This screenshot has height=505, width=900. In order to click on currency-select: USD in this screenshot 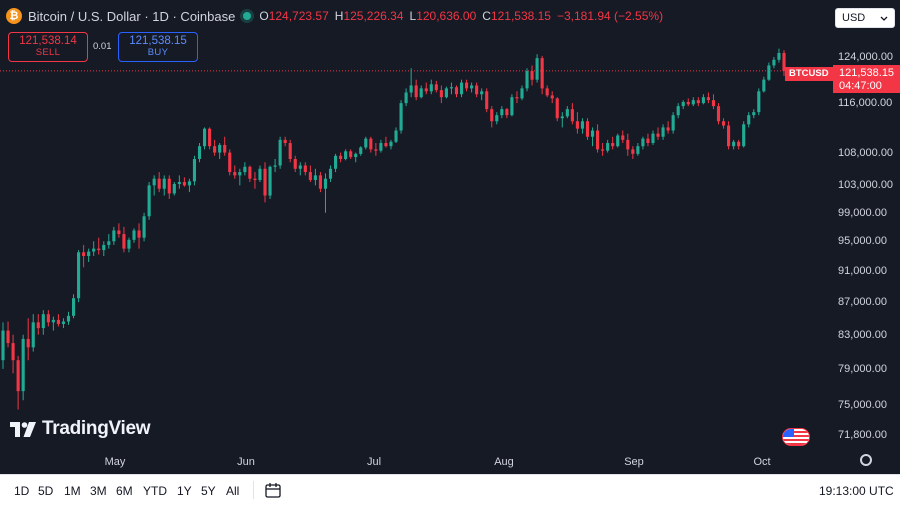, I will do `click(865, 18)`.